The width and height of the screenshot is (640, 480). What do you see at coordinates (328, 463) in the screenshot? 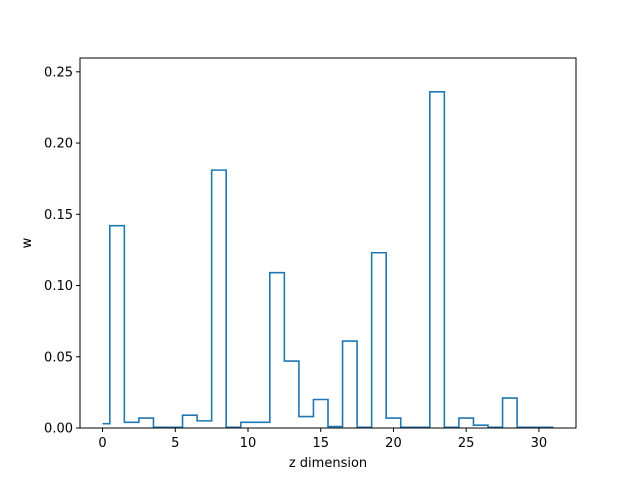
I see `x-axis-label: z dimension` at bounding box center [328, 463].